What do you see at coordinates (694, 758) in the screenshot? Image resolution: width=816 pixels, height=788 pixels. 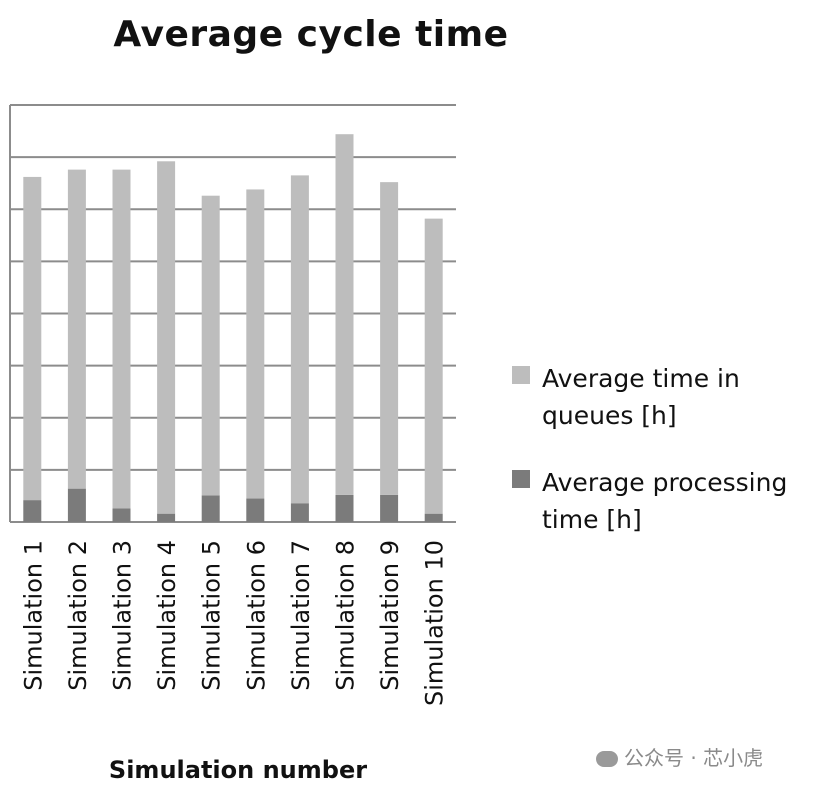 I see `watermark-text: 公众号 · 芯小虎` at bounding box center [694, 758].